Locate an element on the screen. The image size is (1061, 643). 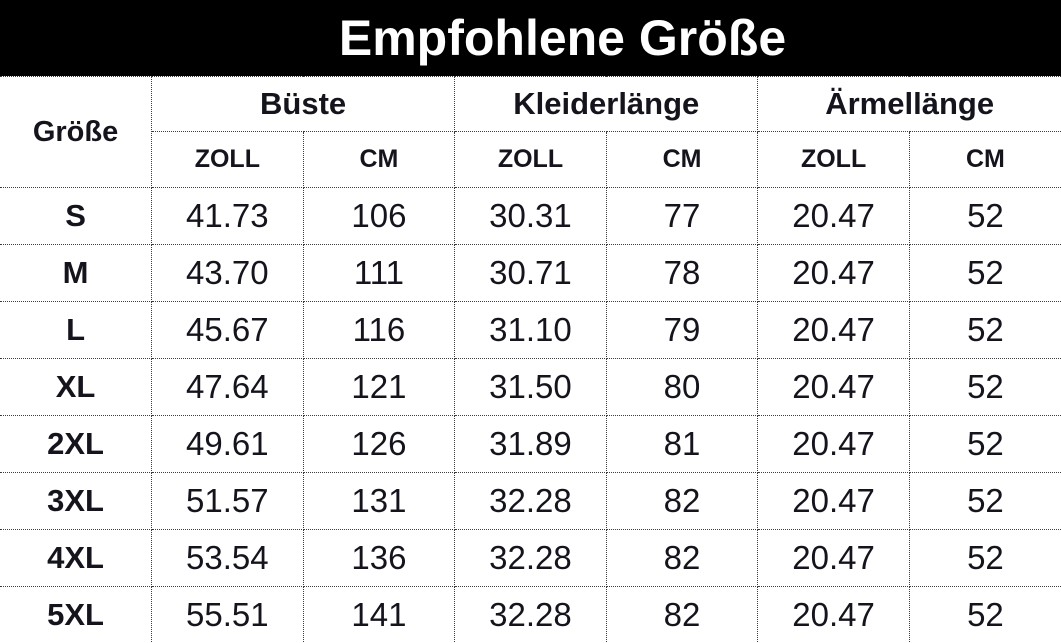
table-cell: 77 is located at coordinates (682, 216).